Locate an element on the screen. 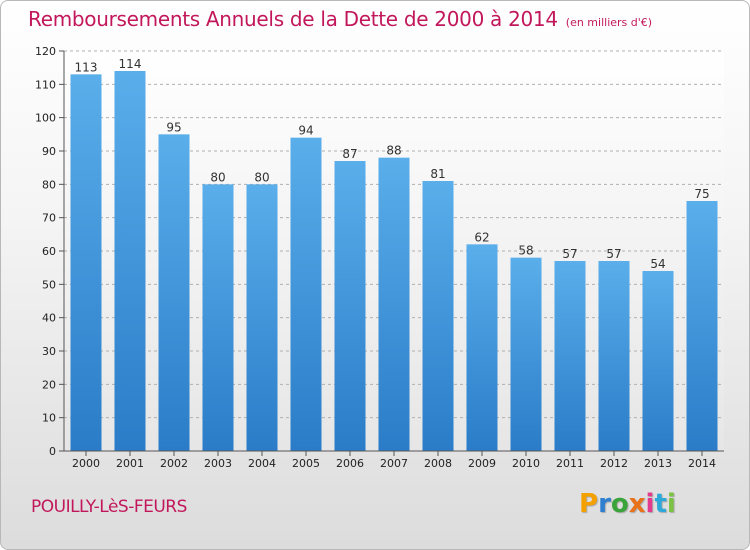 This screenshot has width=750, height=550. bar-value-label: 75 is located at coordinates (701, 194).